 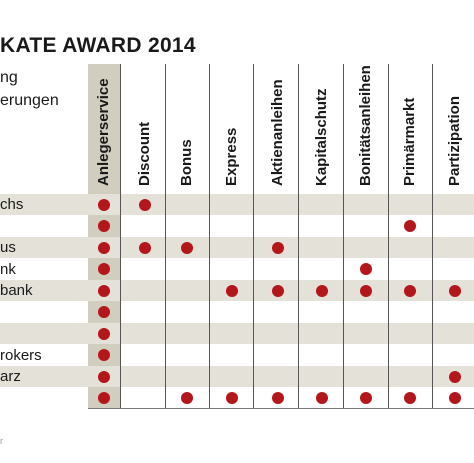 I want to click on column-header-aktienanleihen: Aktienanleihen, so click(x=277, y=132).